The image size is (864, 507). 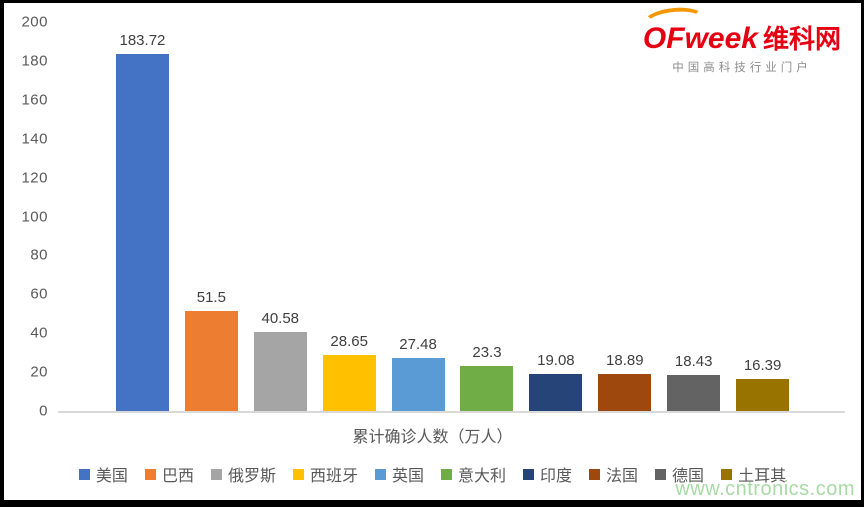 What do you see at coordinates (432, 437) in the screenshot?
I see `x-axis-title: 累计确诊人数（万人）` at bounding box center [432, 437].